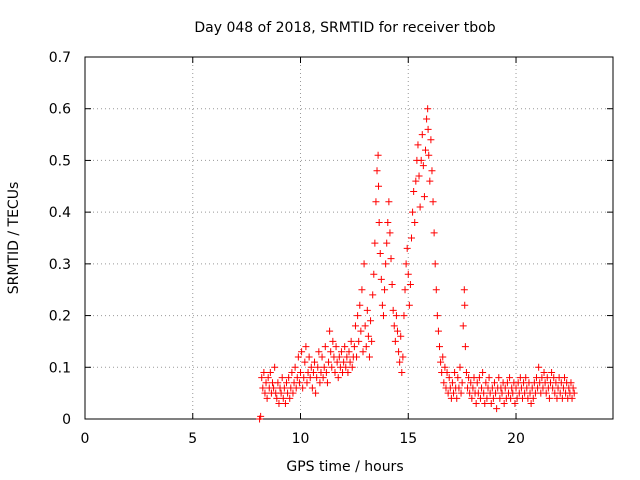 The image size is (640, 480). I want to click on y-tick-label: 0.4, so click(60, 213).